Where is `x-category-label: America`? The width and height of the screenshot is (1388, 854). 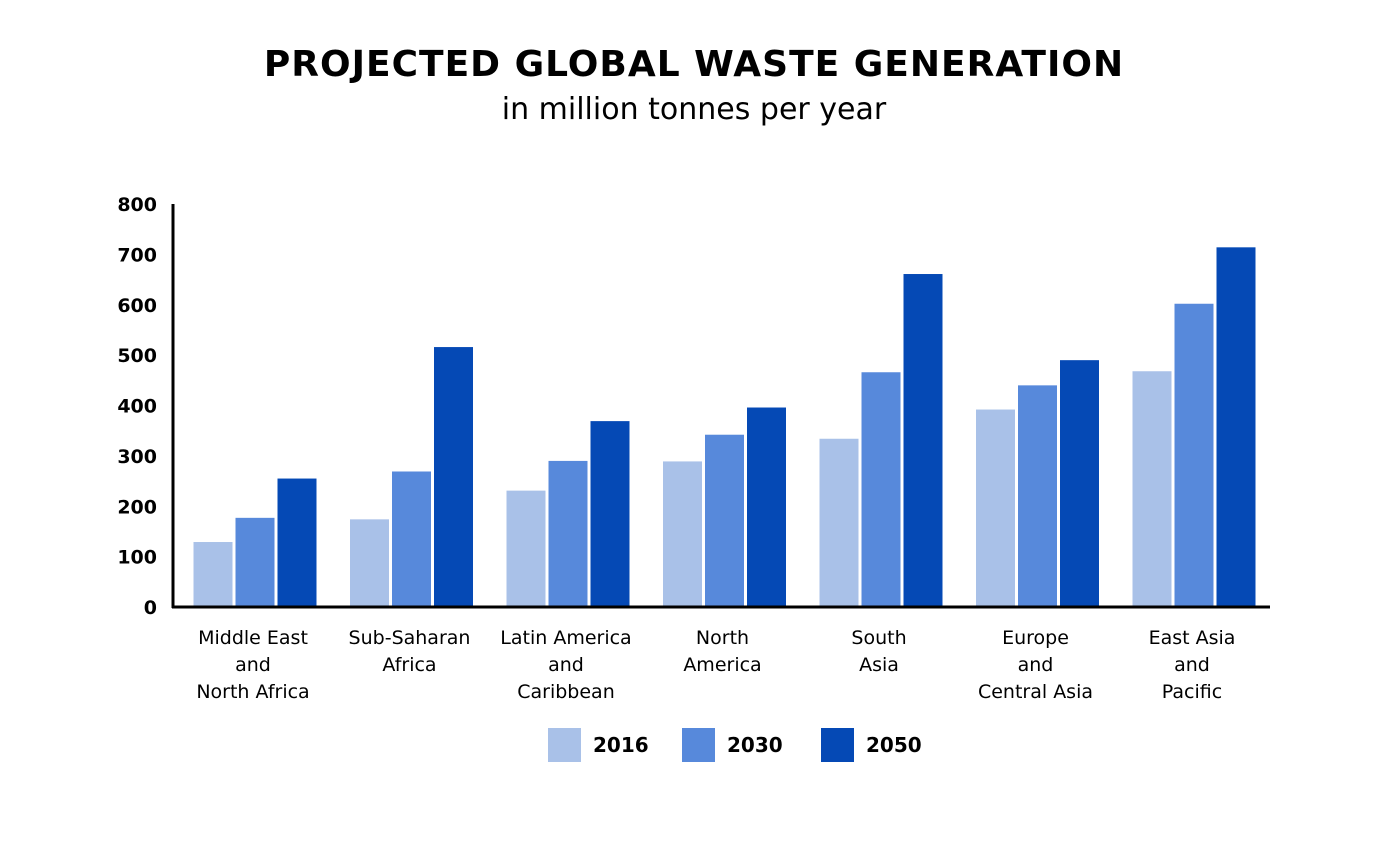 x-category-label: America is located at coordinates (722, 665).